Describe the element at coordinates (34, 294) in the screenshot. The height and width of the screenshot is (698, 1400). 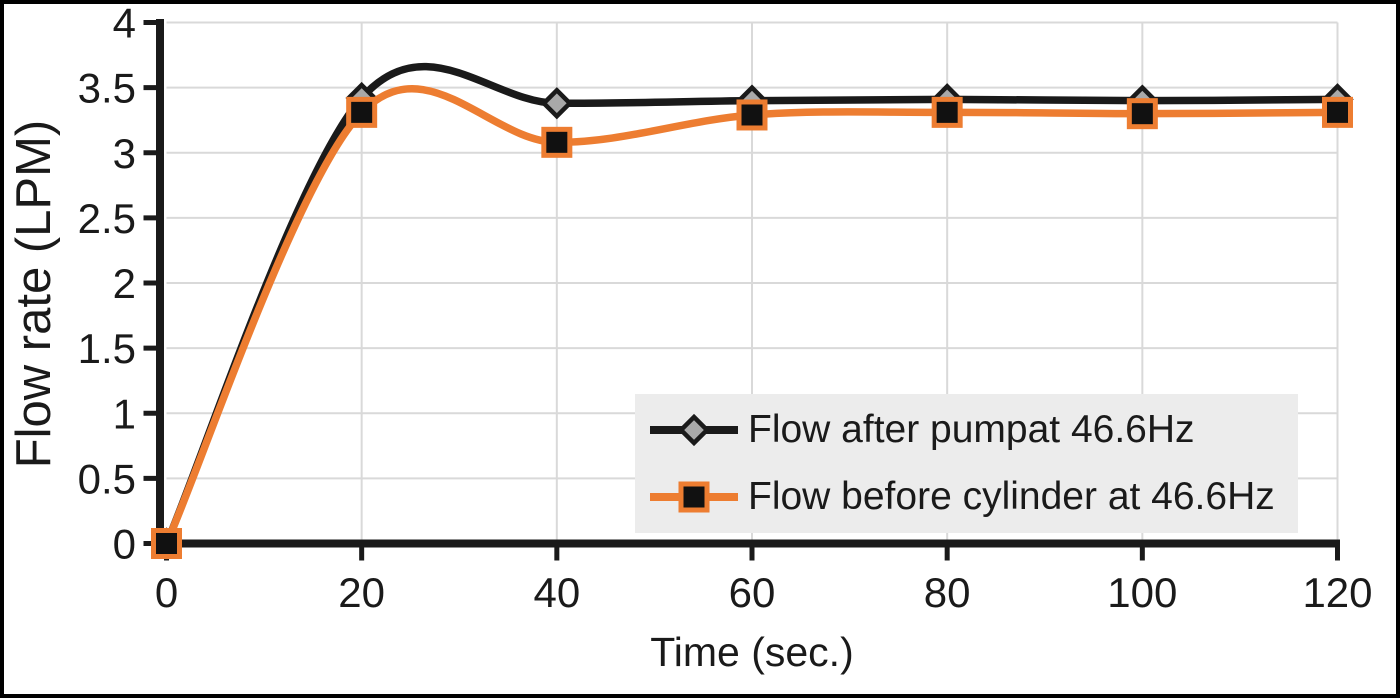
I see `y-axis-title: Flow rate (LPM)` at that location.